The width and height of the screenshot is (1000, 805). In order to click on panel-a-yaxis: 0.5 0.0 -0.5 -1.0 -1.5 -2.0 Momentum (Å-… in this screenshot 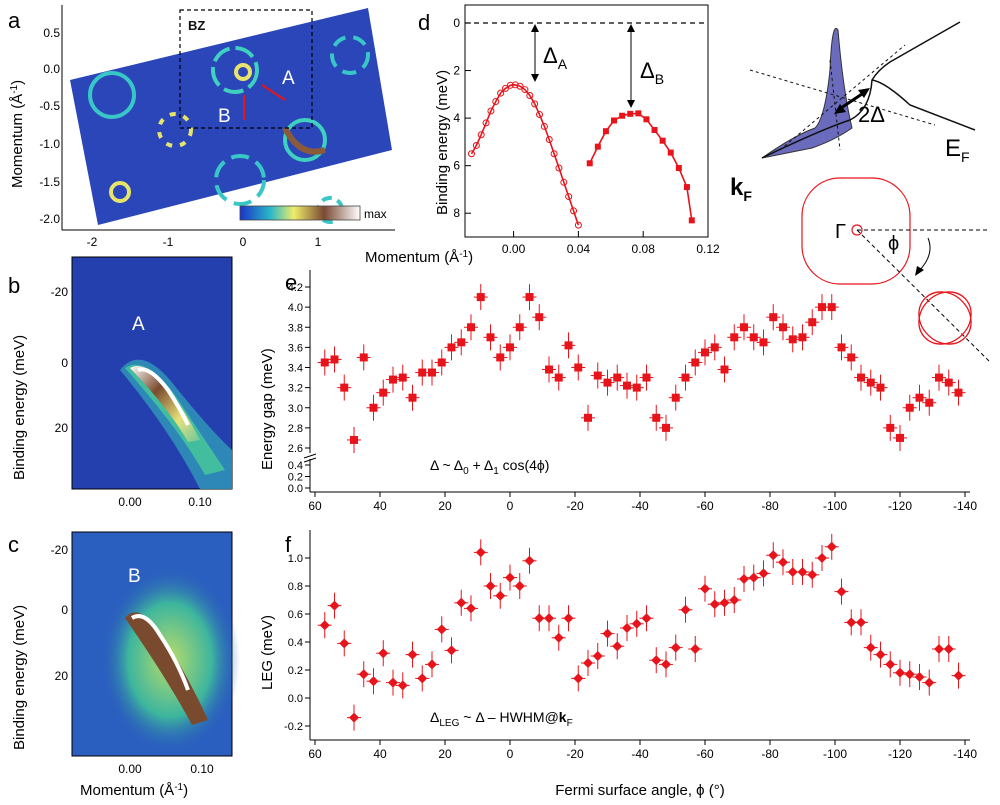, I will do `click(36, 117)`.